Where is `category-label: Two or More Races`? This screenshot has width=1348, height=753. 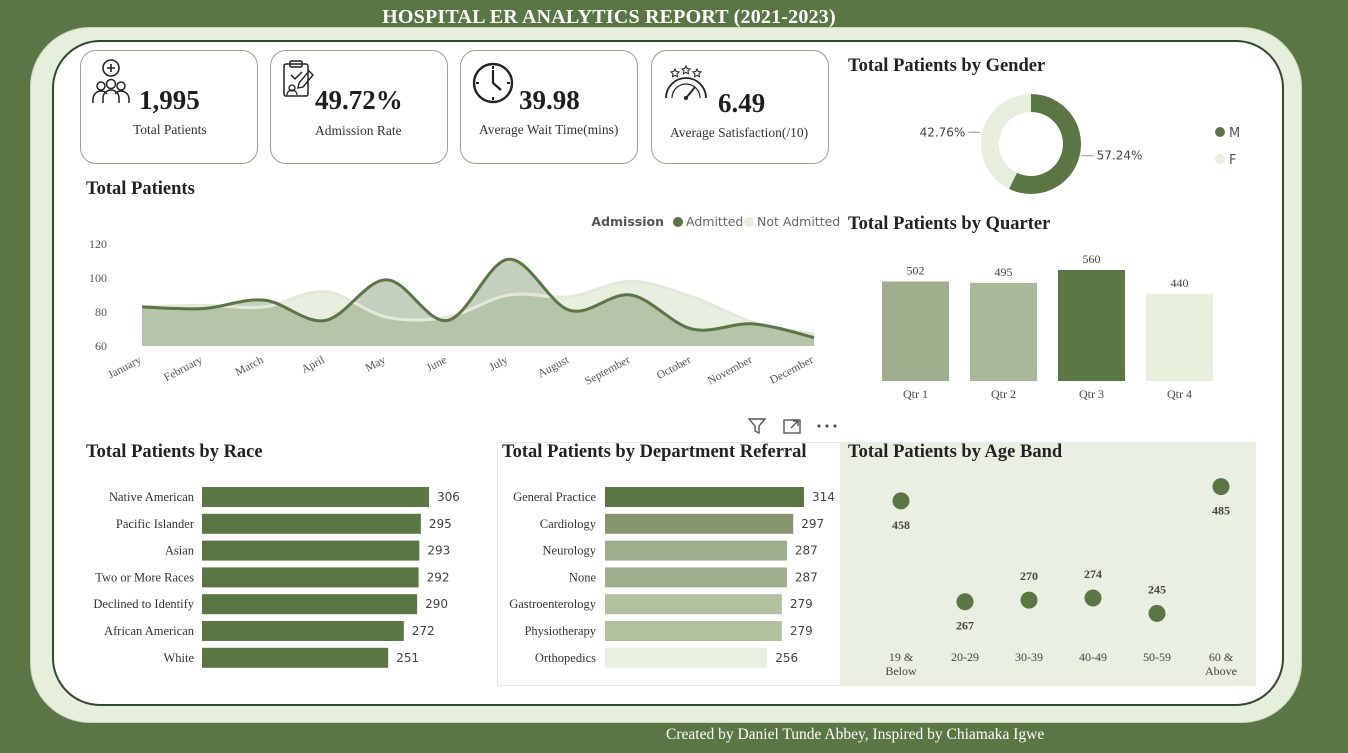 category-label: Two or More Races is located at coordinates (144, 577).